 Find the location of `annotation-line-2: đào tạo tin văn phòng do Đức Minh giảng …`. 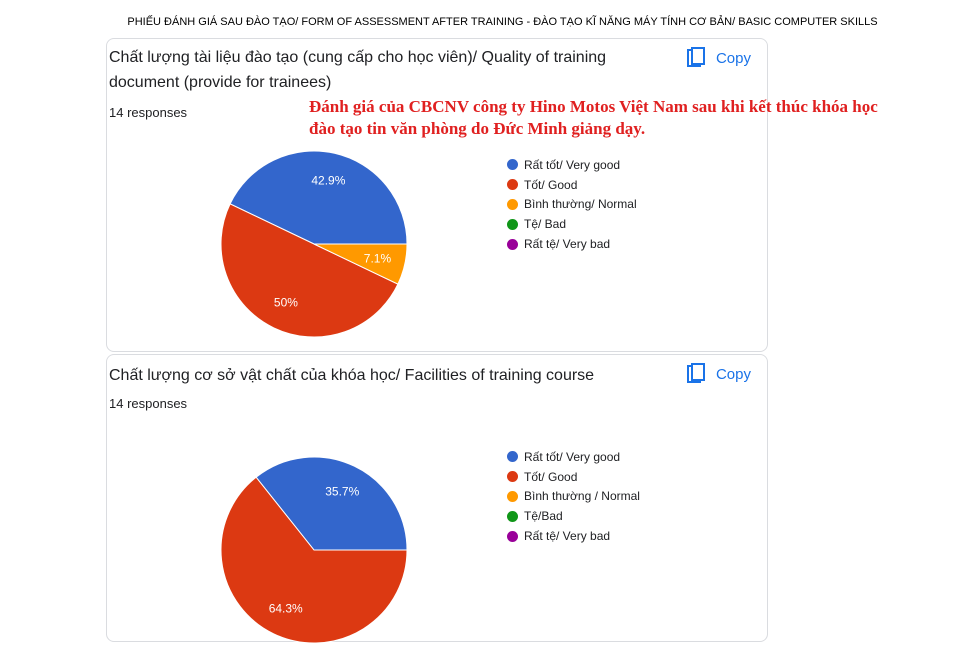

annotation-line-2: đào tạo tin văn phòng do Đức Minh giảng … is located at coordinates (477, 128).